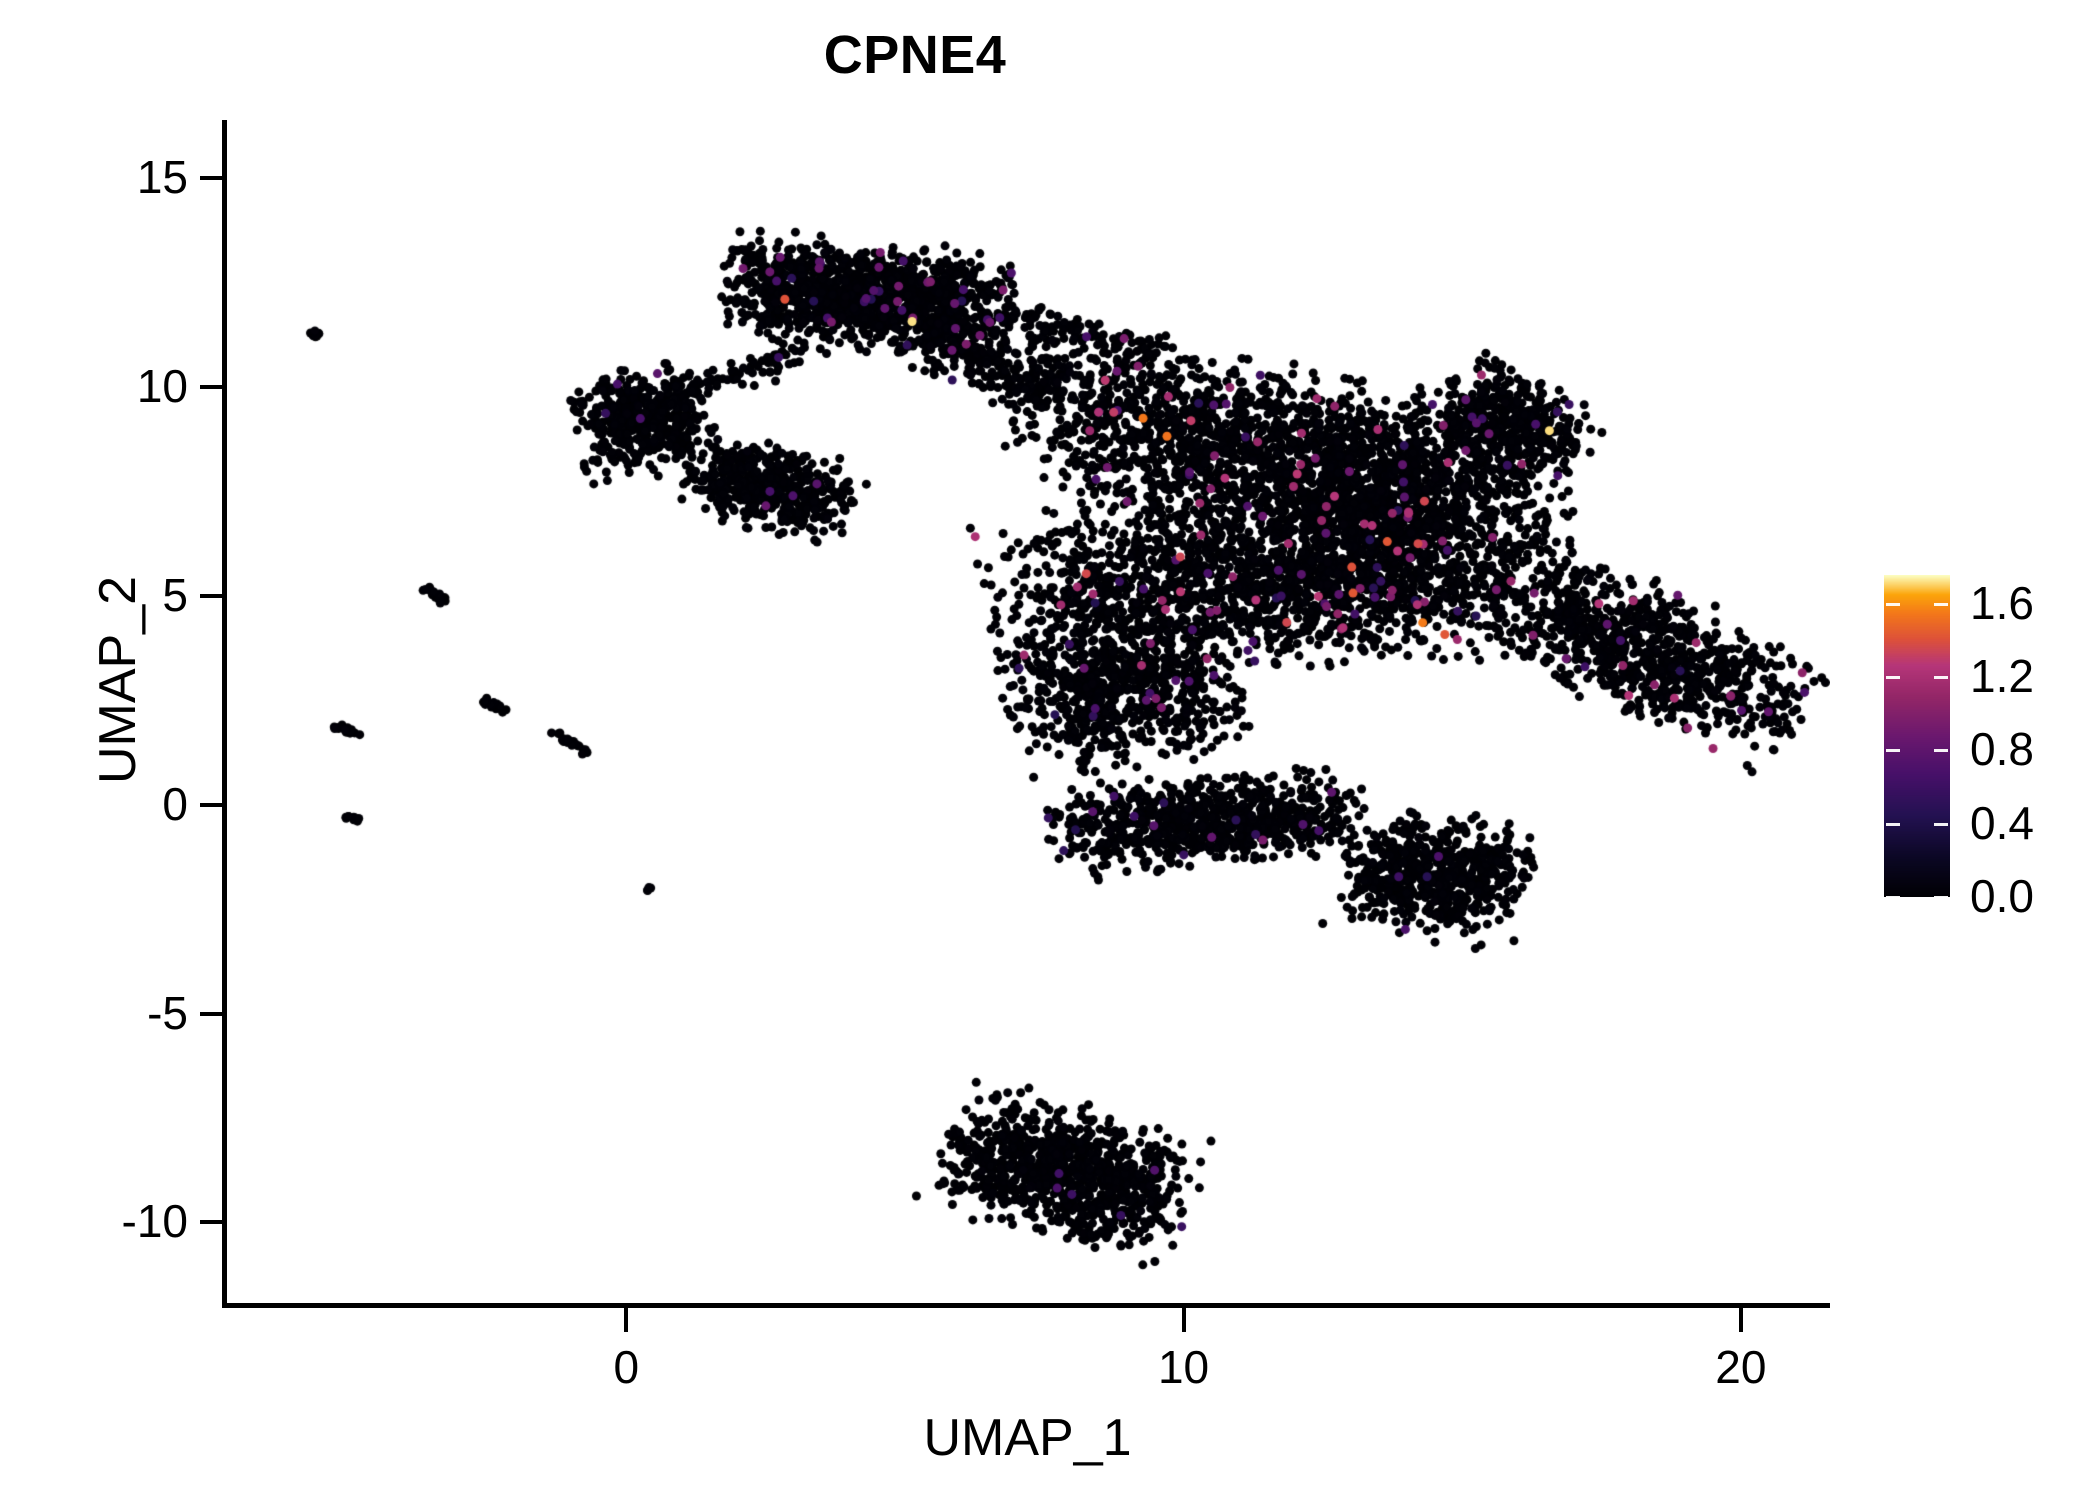  Describe the element at coordinates (626, 1367) in the screenshot. I see `x-tick-label: 0` at that location.